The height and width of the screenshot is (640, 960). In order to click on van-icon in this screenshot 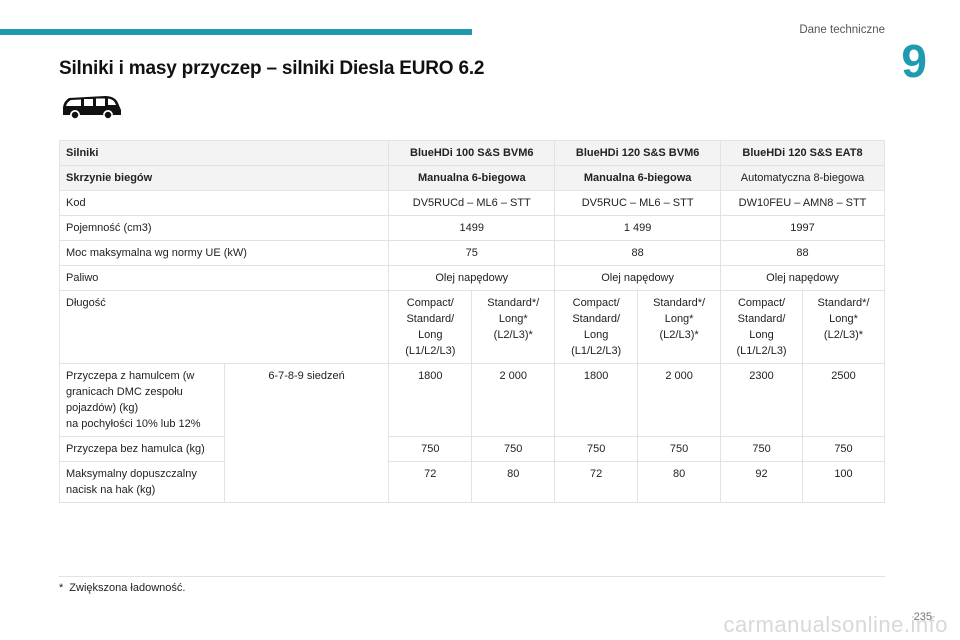, I will do `click(92, 108)`.